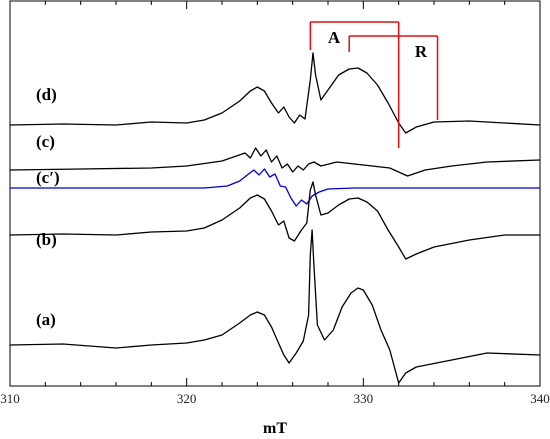 This screenshot has height=439, width=550. Describe the element at coordinates (364, 398) in the screenshot. I see `x-tick-label: 330` at that location.